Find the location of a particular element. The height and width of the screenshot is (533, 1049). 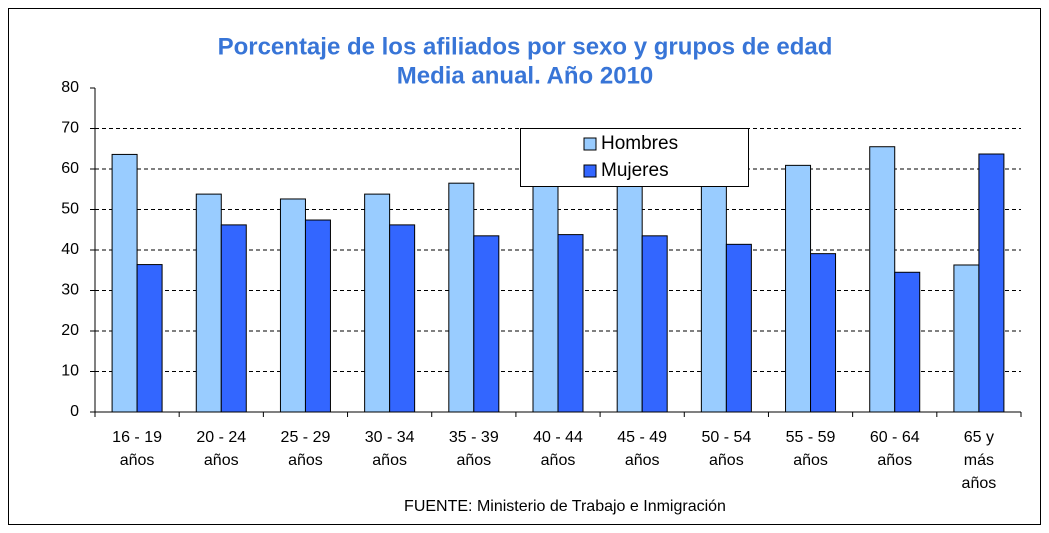

y-tick-label: 0 is located at coordinates (74, 411).